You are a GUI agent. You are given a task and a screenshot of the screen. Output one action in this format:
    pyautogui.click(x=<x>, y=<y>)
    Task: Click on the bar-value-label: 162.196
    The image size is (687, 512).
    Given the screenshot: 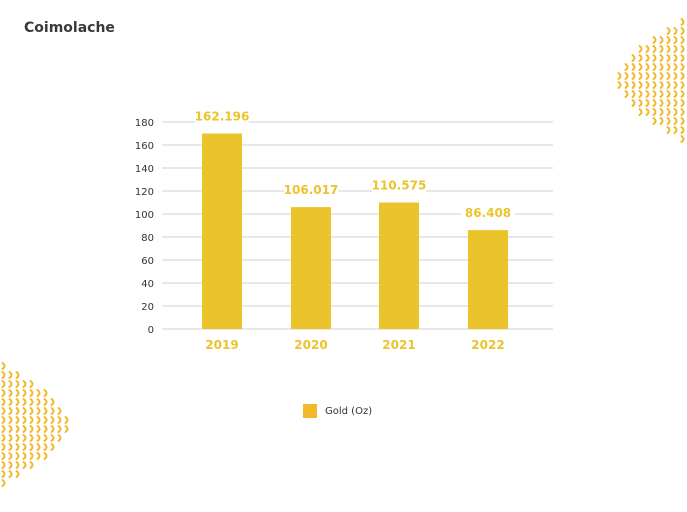 What is the action you would take?
    pyautogui.click(x=222, y=117)
    